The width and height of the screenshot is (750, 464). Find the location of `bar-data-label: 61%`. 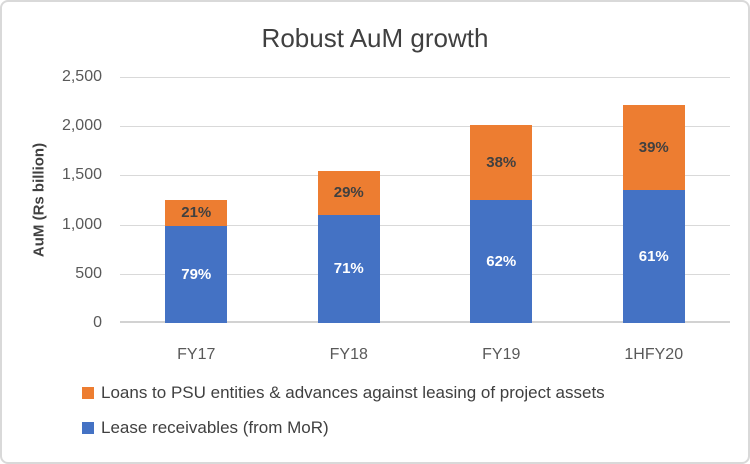

bar-data-label: 61% is located at coordinates (653, 256).